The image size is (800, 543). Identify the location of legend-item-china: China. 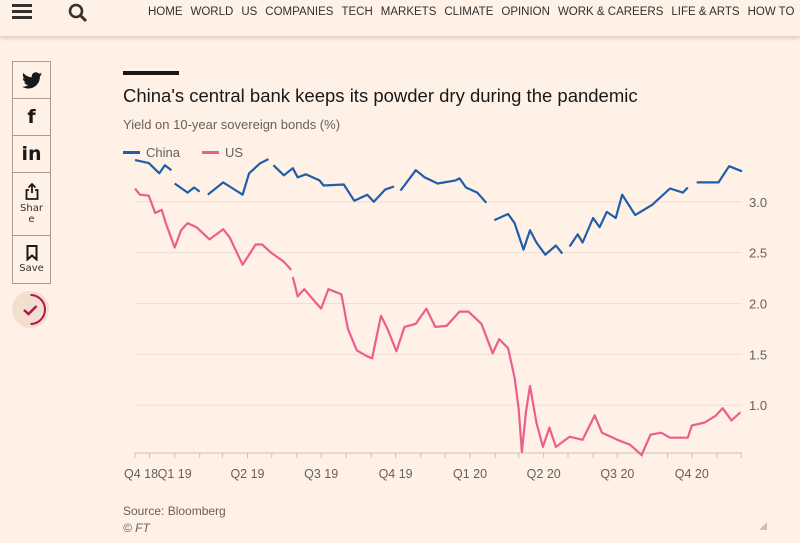
(151, 152).